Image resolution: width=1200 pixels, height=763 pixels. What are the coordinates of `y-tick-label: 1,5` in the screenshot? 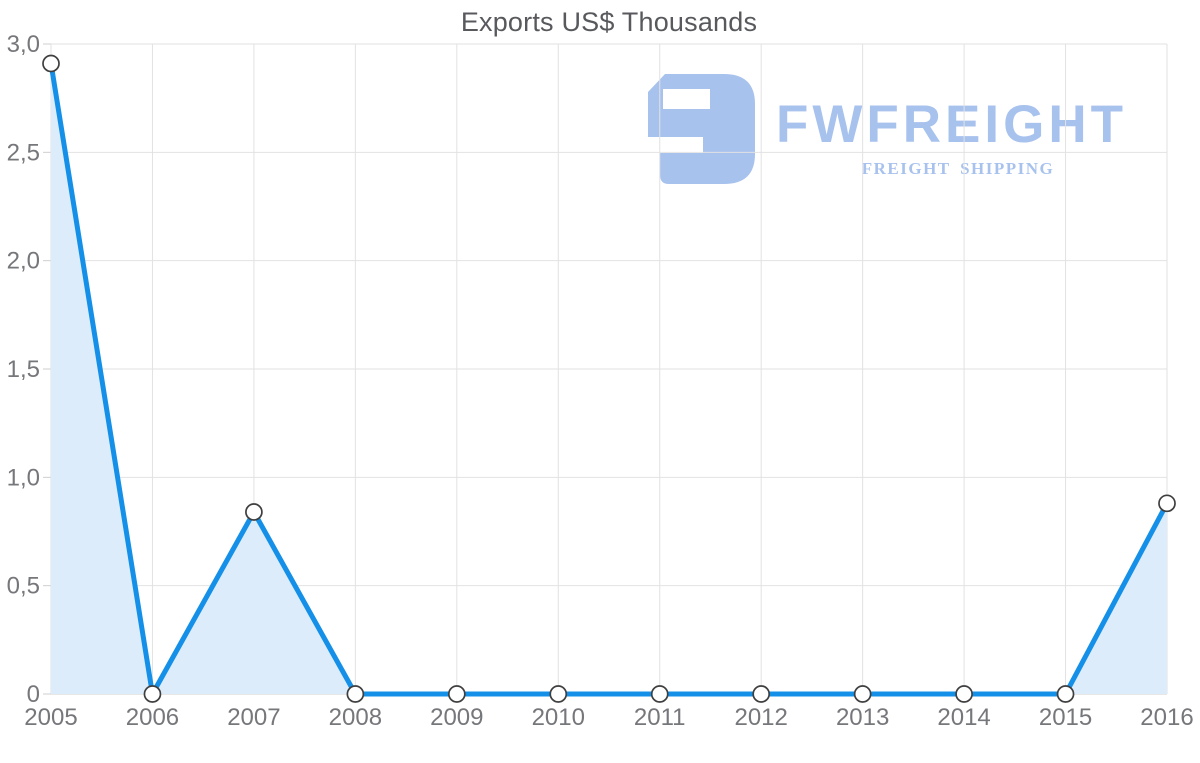 It's located at (23, 369).